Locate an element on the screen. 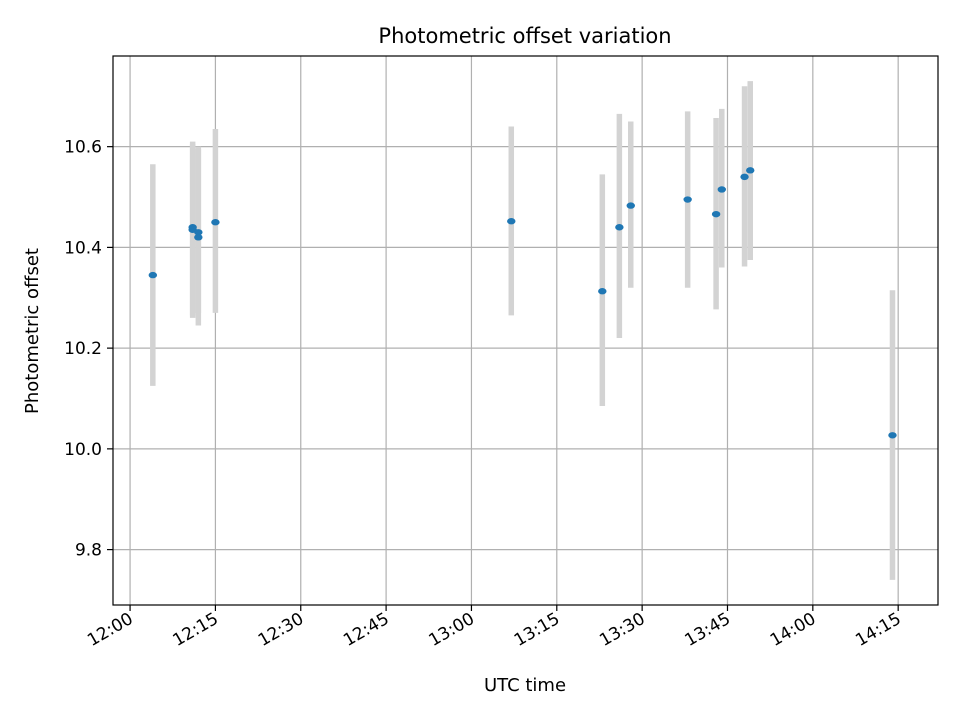  chart-title: Photometric offset variation is located at coordinates (524, 36).